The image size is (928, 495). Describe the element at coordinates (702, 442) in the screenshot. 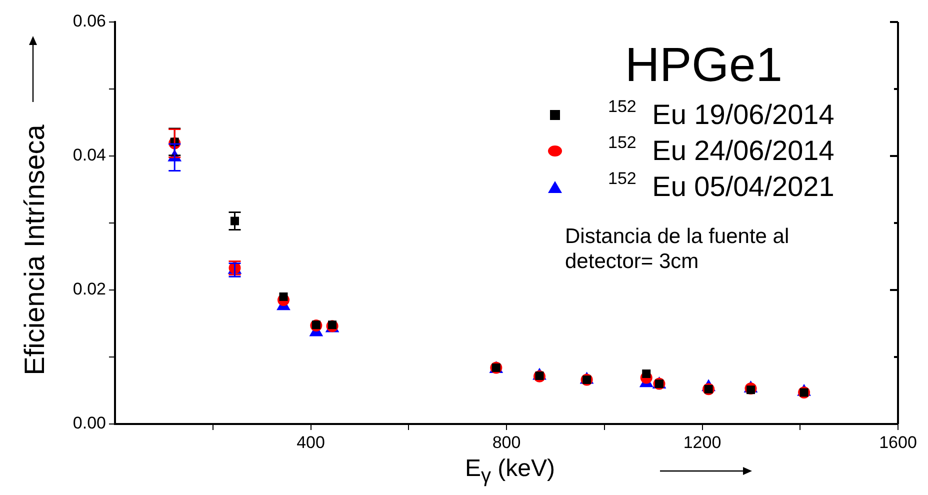

I see `x-tick-label: 1200` at that location.